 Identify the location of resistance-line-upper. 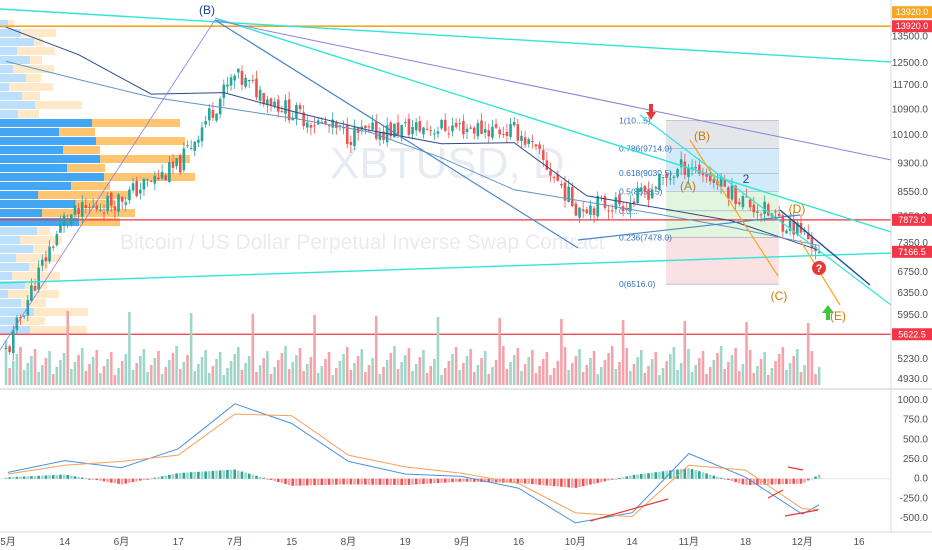
(446, 35).